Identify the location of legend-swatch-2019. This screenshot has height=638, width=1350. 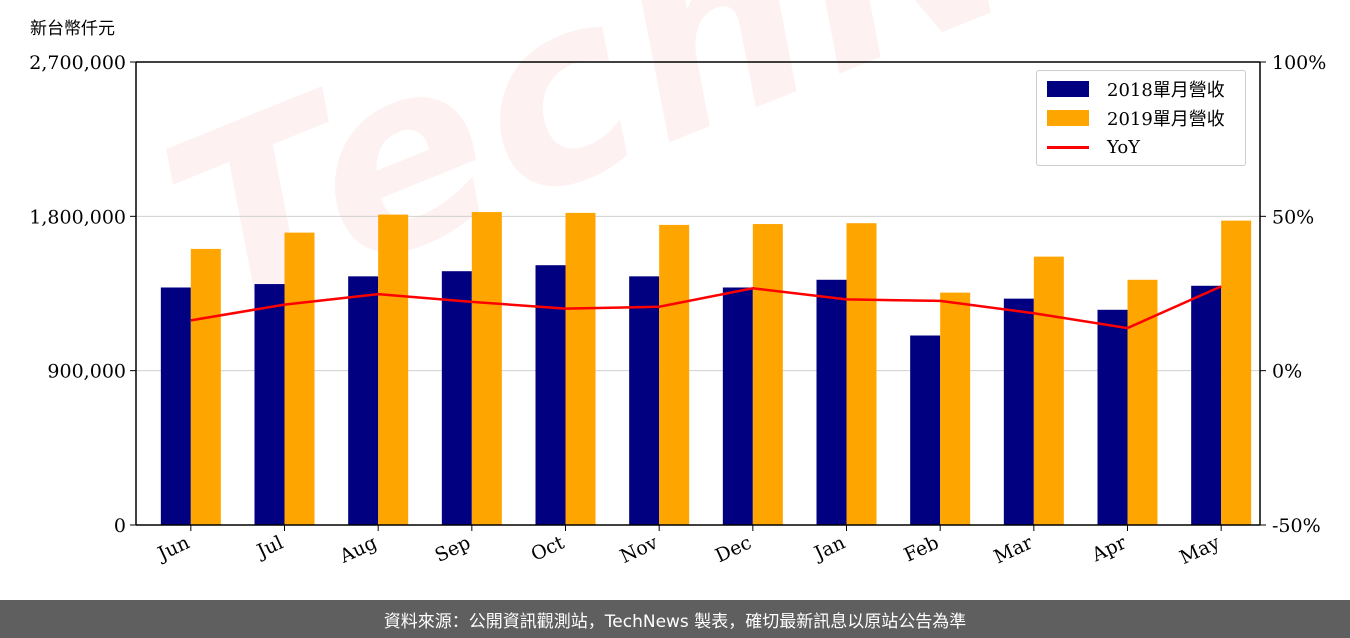
(1068, 118).